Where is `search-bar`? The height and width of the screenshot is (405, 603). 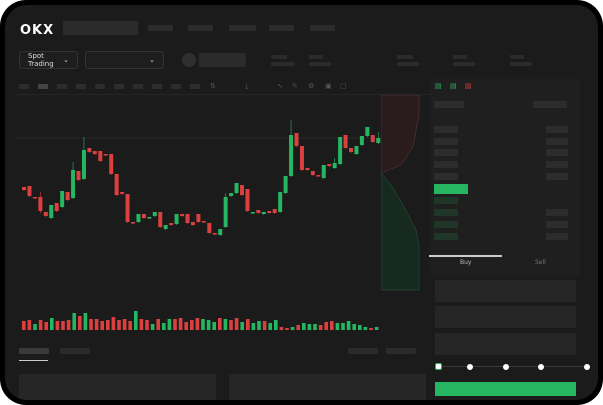 search-bar is located at coordinates (100, 28).